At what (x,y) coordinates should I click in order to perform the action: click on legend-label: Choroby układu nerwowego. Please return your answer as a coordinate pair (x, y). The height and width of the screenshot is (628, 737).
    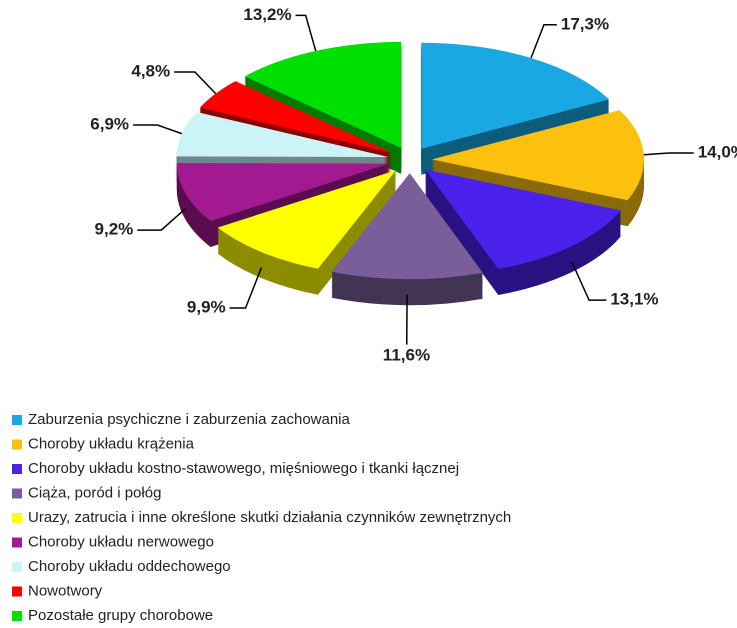
    Looking at the image, I should click on (121, 541).